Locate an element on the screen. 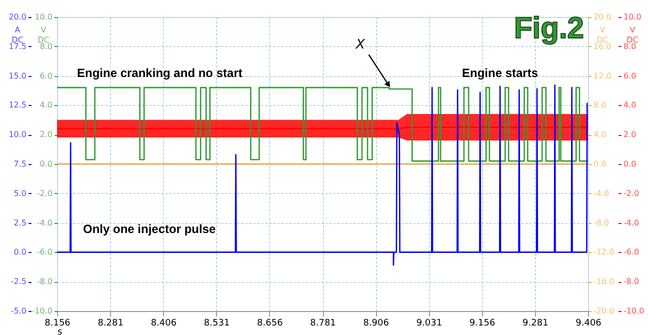 The width and height of the screenshot is (648, 335). text: 10.0 is located at coordinates (633, 17).